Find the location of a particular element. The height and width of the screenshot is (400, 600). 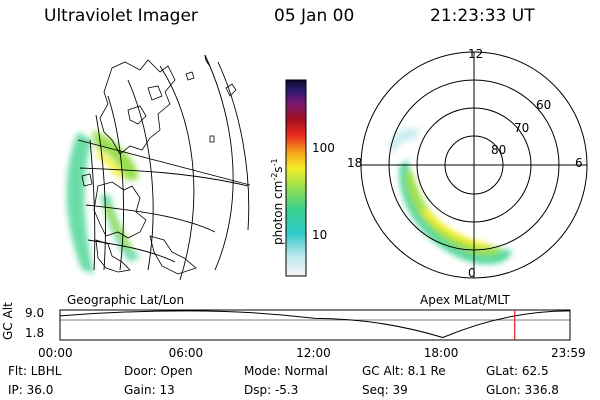

altitude-plot-frame is located at coordinates (315, 325).